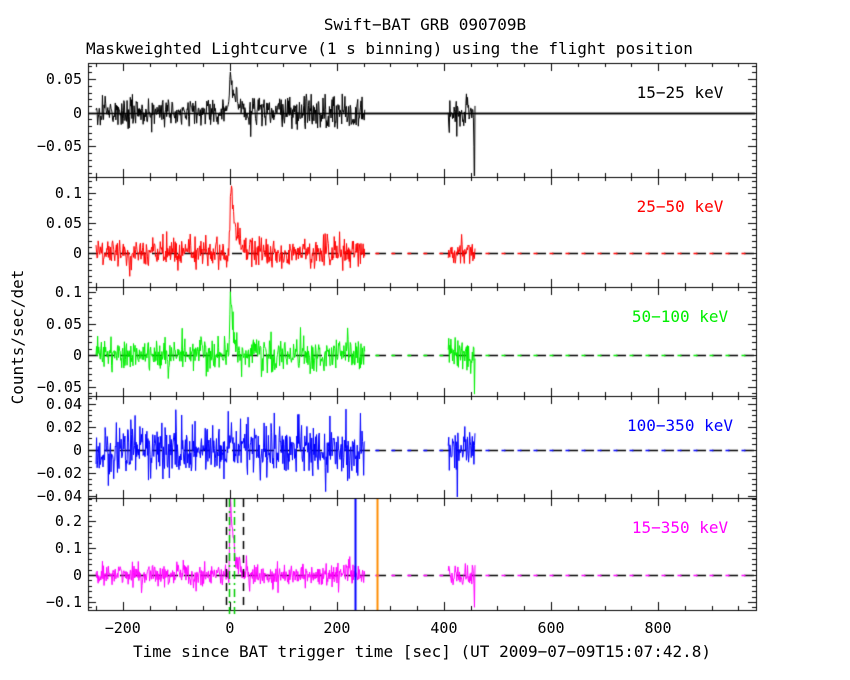 The image size is (850, 680). Describe the element at coordinates (59, 146) in the screenshot. I see `y-tick-label-panel0-2: −0.05` at that location.